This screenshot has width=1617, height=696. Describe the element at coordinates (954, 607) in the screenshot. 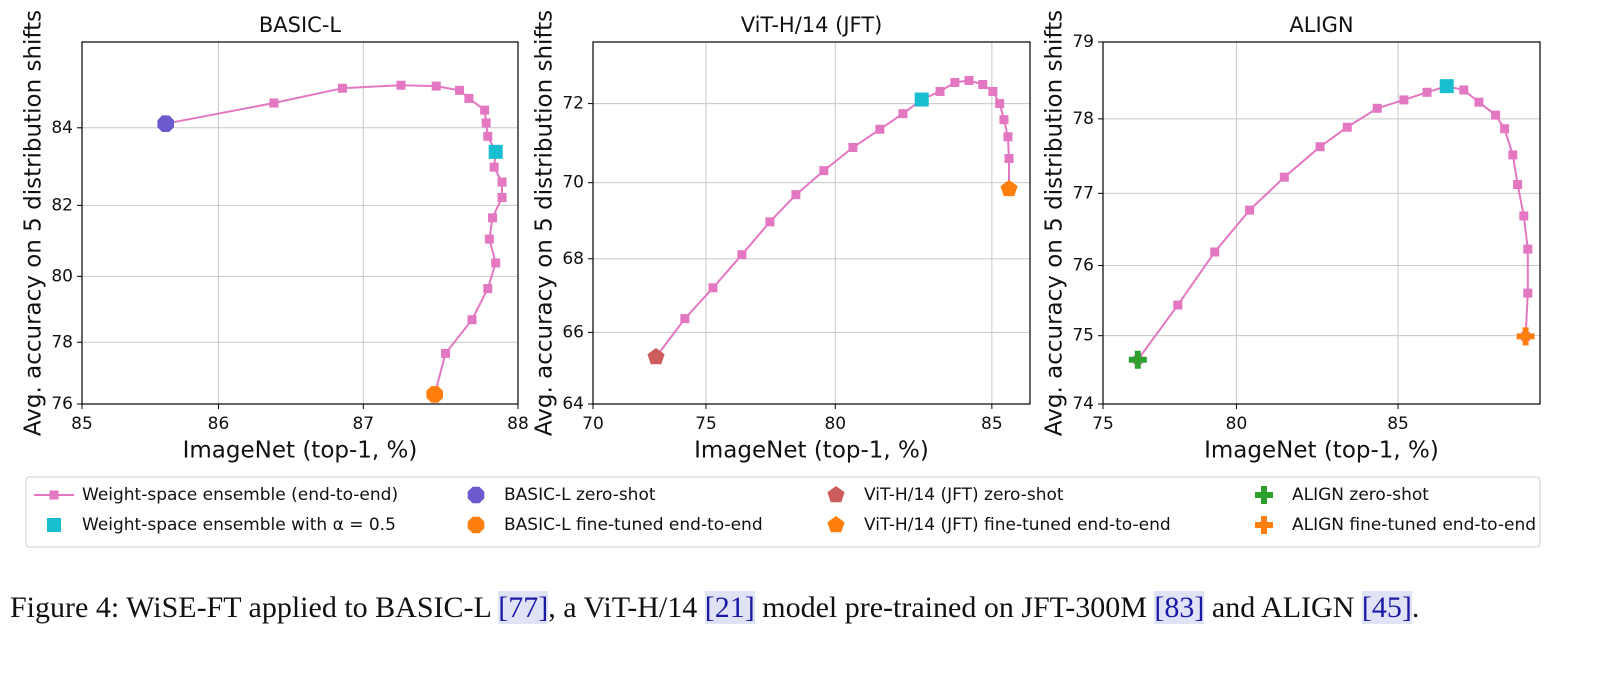

I see `caption-text: model pre-trained on JFT-300M` at that location.